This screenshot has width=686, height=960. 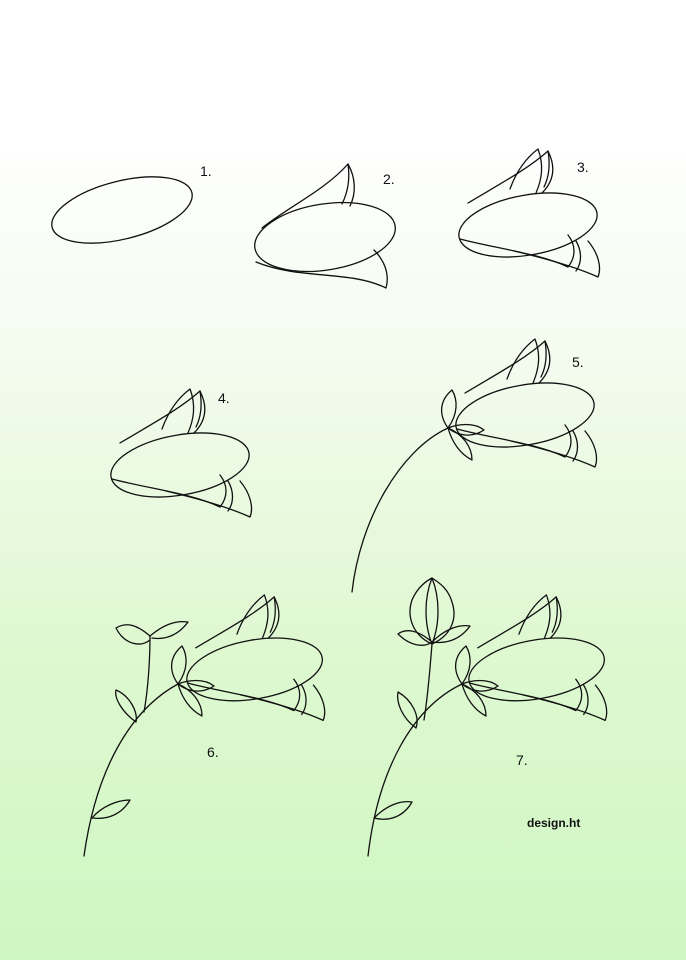 I want to click on step-5-label: 5., so click(x=578, y=362).